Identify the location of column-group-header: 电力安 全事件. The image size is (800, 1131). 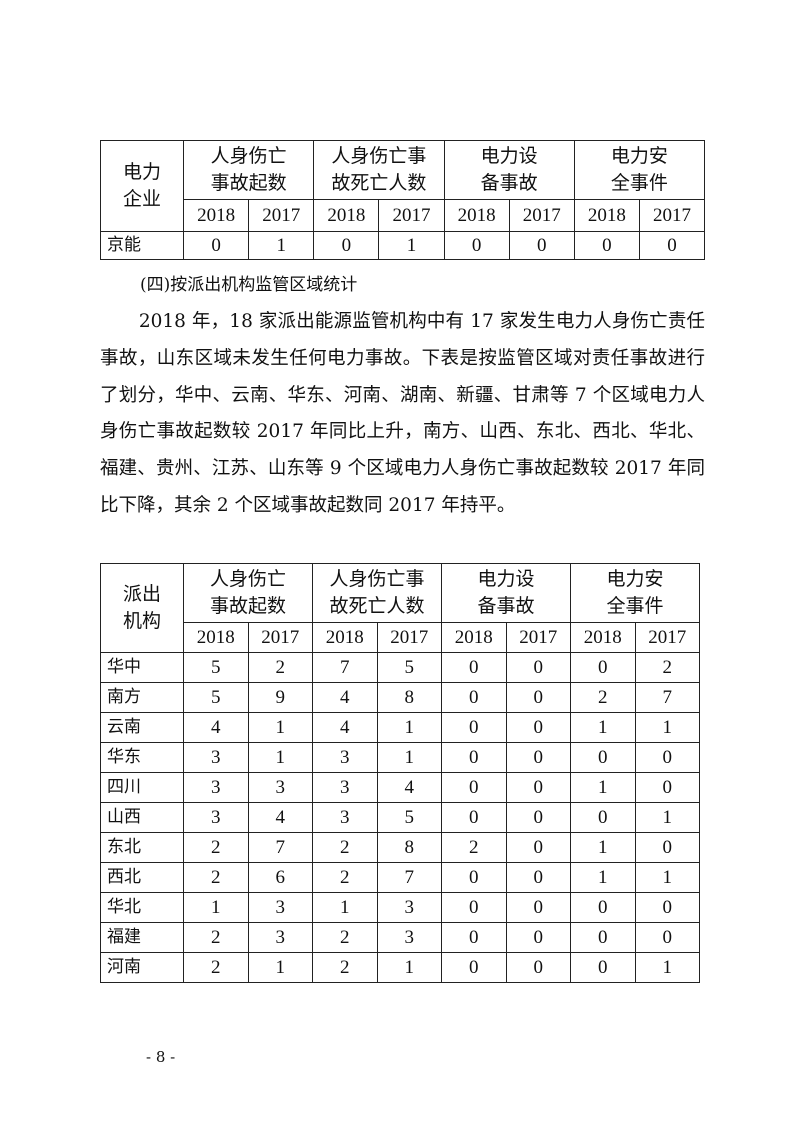
(639, 170).